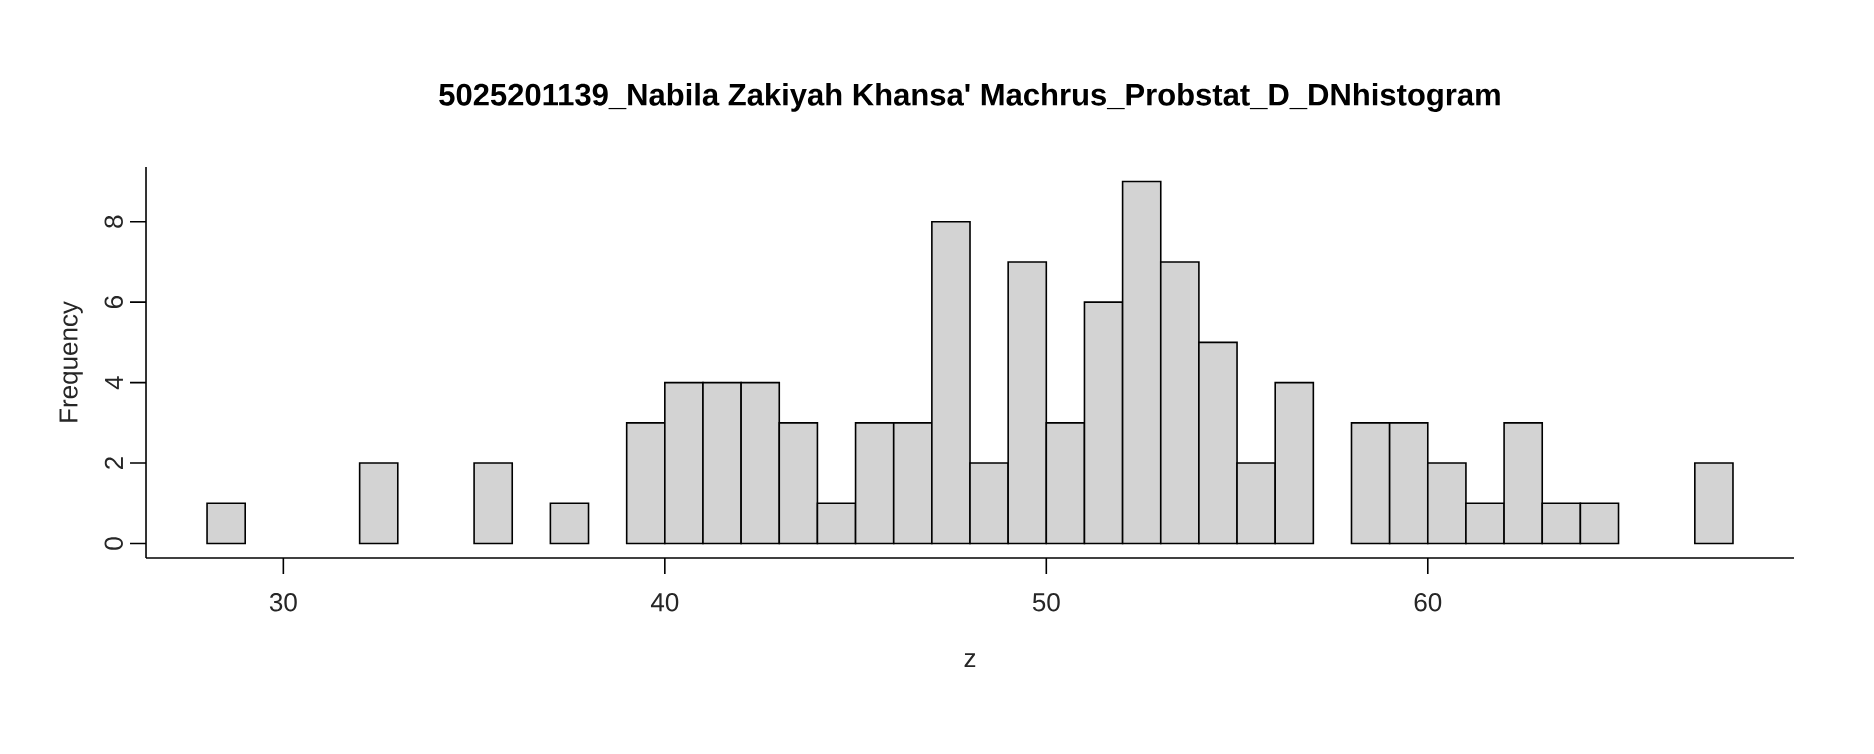  I want to click on y-tick-label: 4, so click(114, 383).